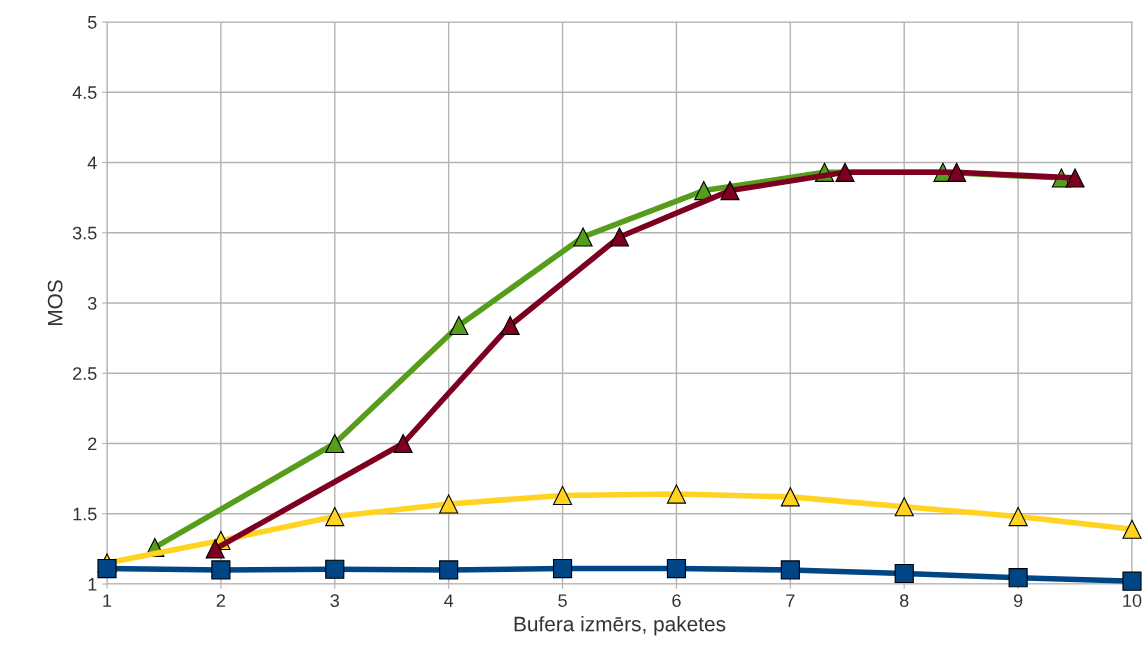  What do you see at coordinates (92, 303) in the screenshot?
I see `y-tick-label: 3` at bounding box center [92, 303].